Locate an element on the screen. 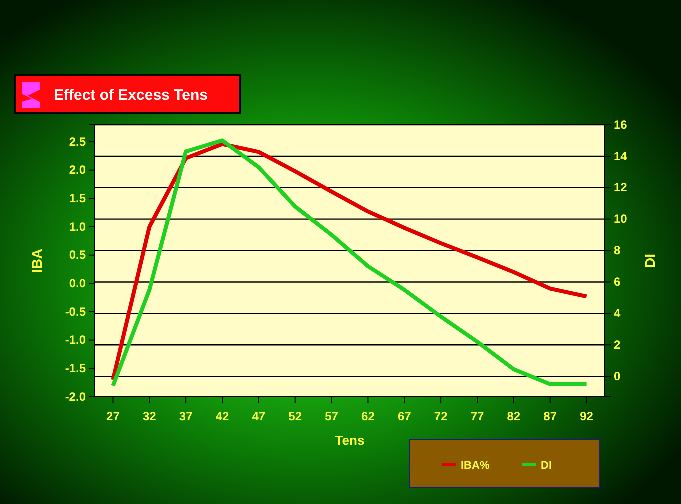  y-tick-label: 2.0 is located at coordinates (77, 170).